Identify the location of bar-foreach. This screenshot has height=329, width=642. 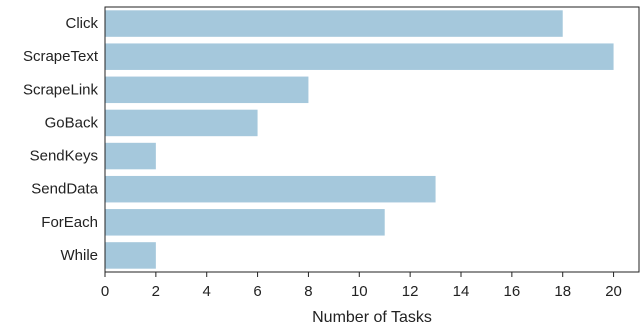
(245, 222).